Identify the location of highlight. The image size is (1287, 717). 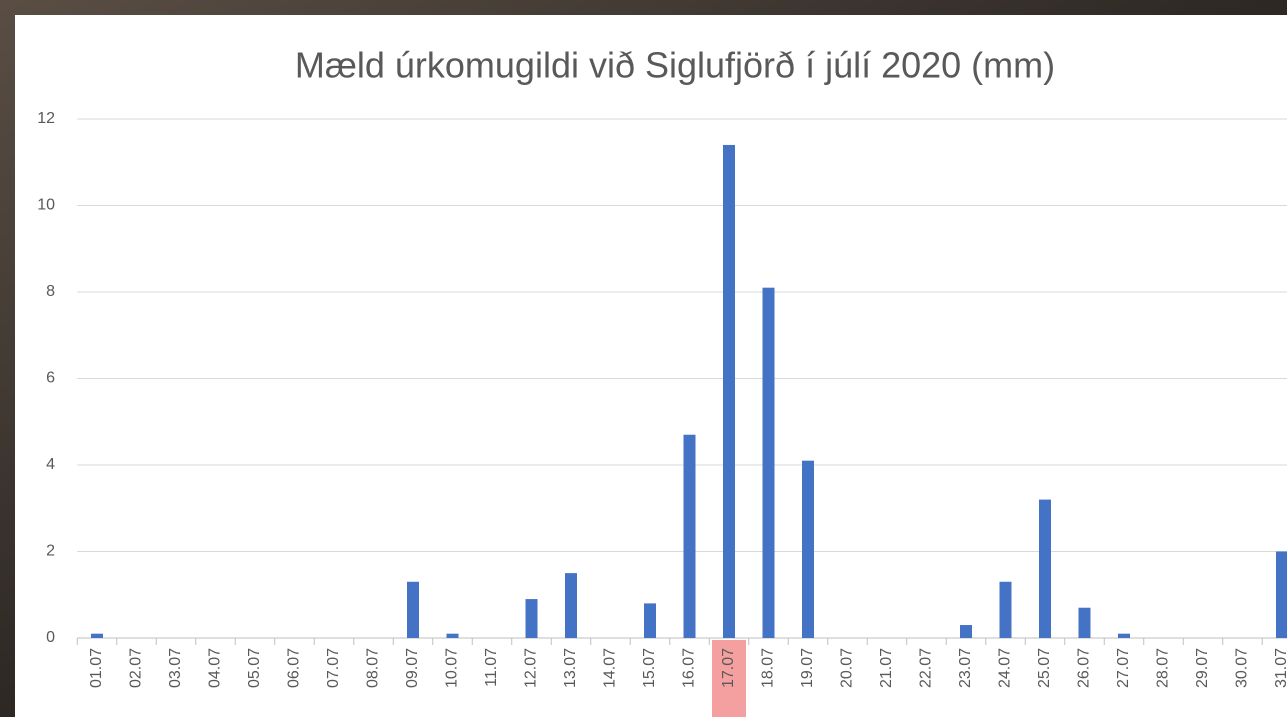
(729, 678).